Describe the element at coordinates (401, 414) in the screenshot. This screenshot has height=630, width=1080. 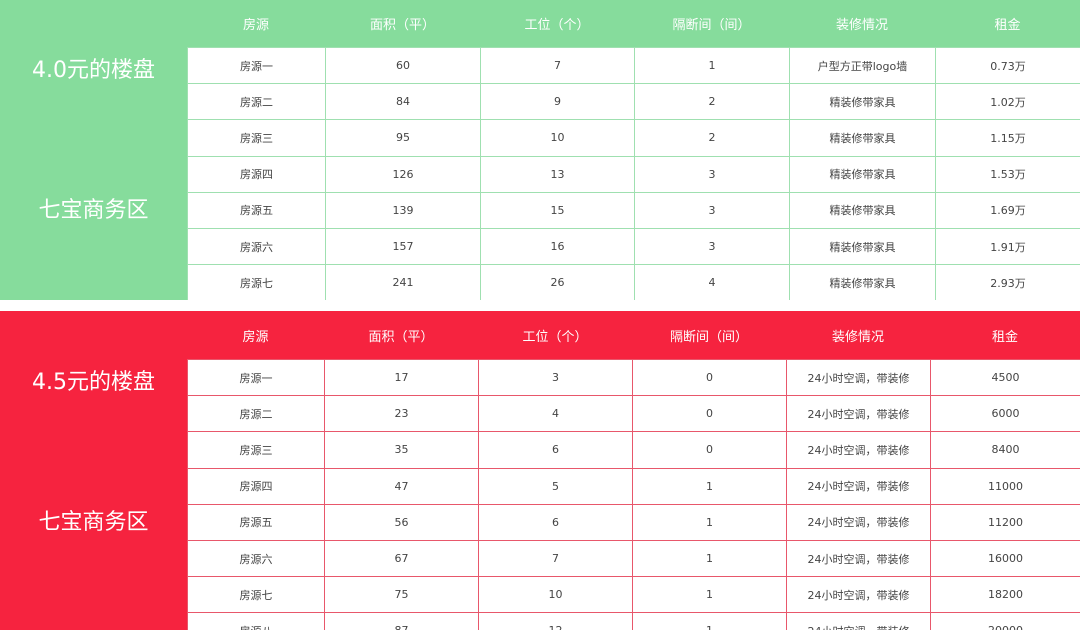
I see `table-cell: 23` at that location.